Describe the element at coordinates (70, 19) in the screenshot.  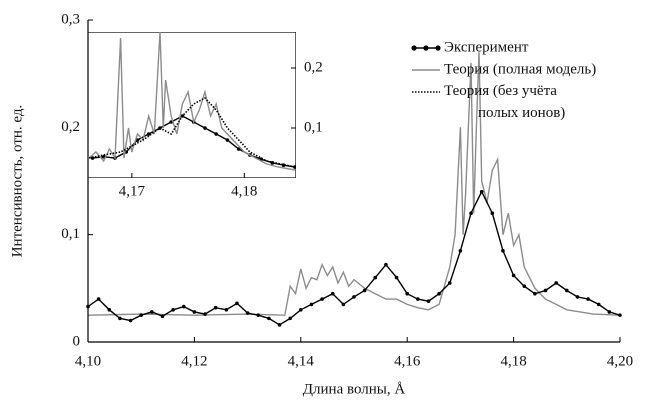
I see `y-tick-label: 0,3` at that location.